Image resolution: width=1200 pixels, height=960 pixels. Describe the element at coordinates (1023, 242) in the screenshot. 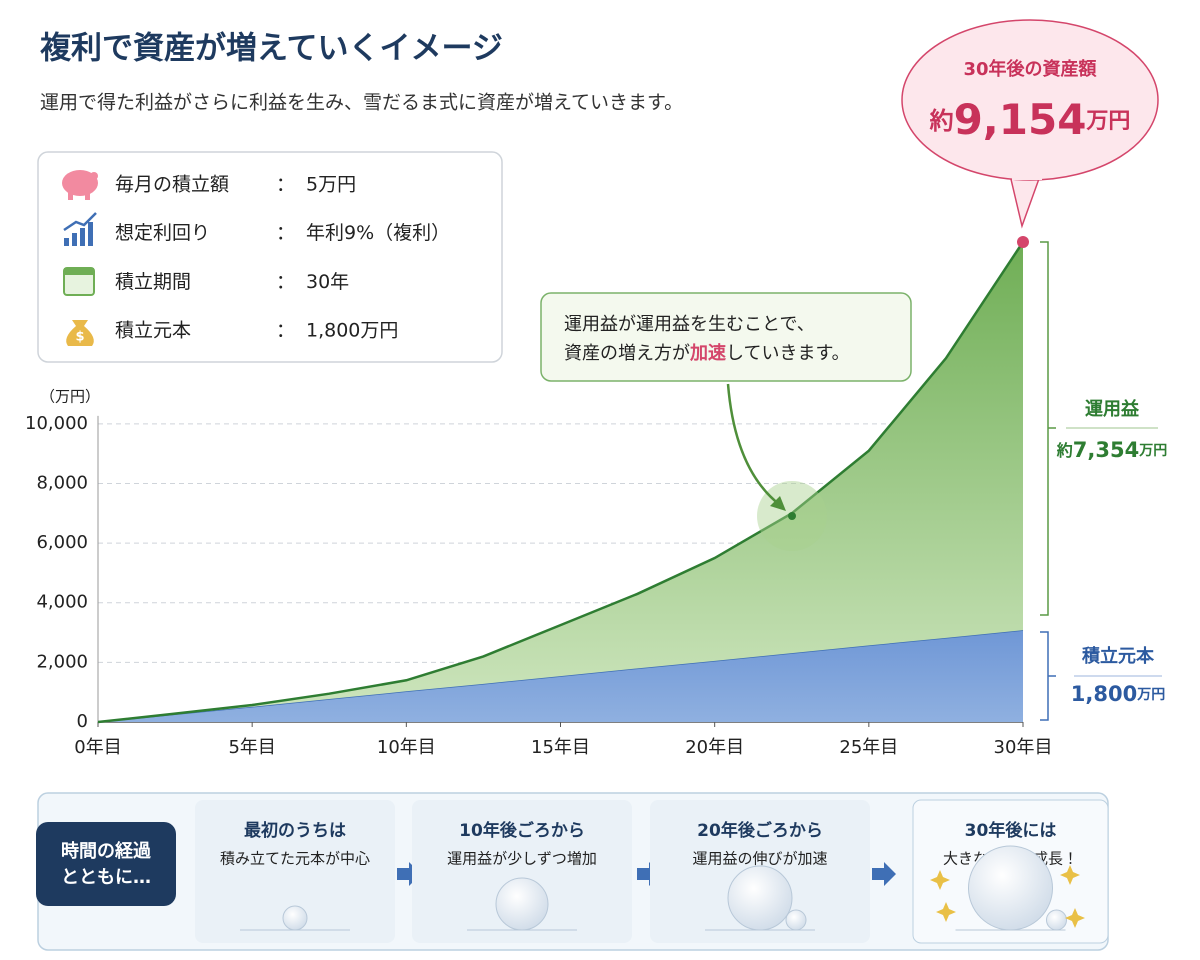

I see `end-dot` at that location.